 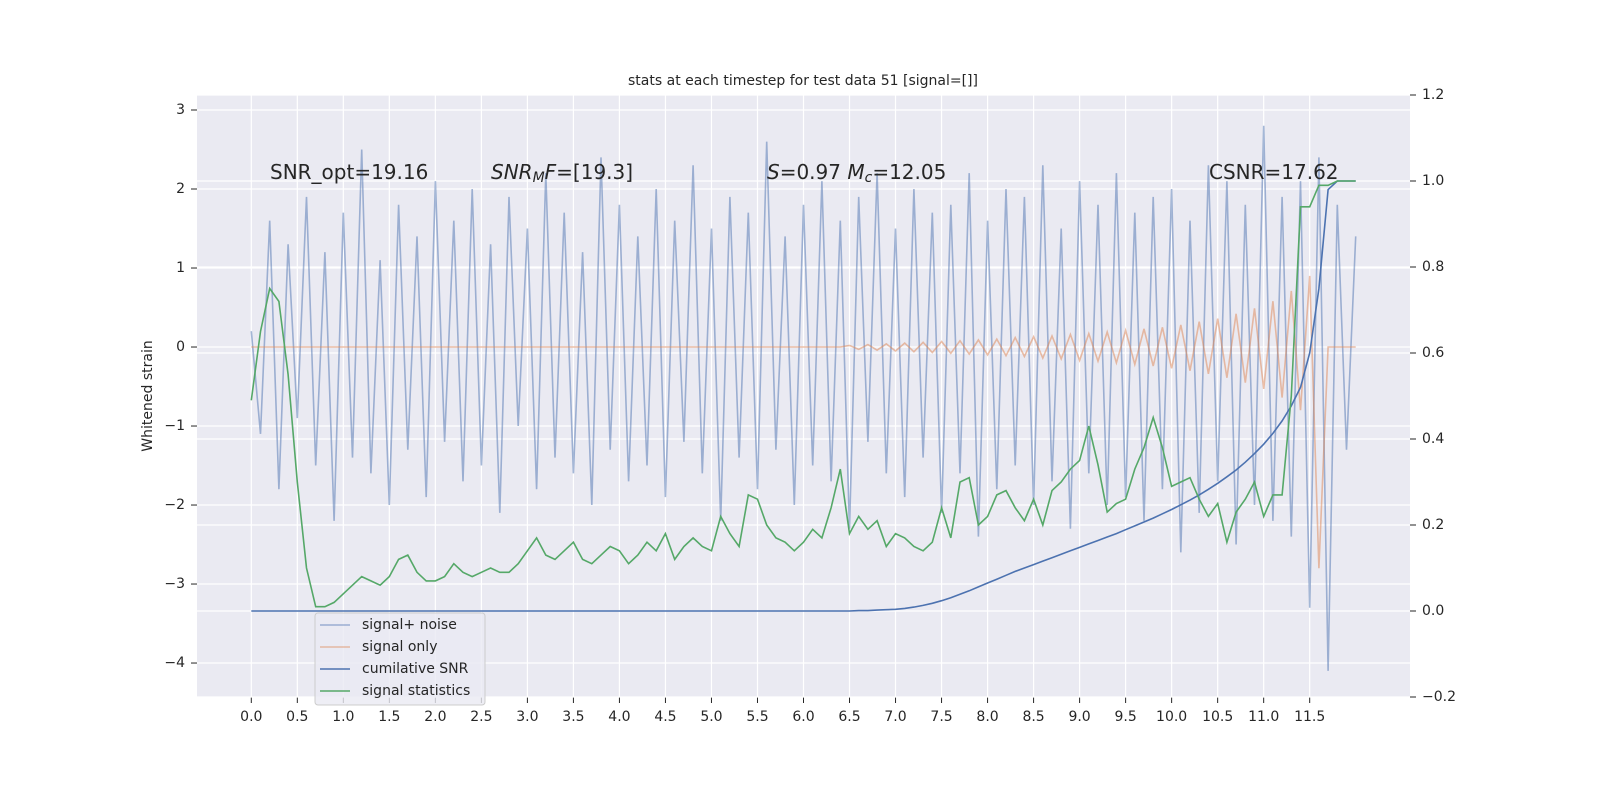 What do you see at coordinates (1433, 525) in the screenshot?
I see `y2-tick-label: 0.2` at bounding box center [1433, 525].